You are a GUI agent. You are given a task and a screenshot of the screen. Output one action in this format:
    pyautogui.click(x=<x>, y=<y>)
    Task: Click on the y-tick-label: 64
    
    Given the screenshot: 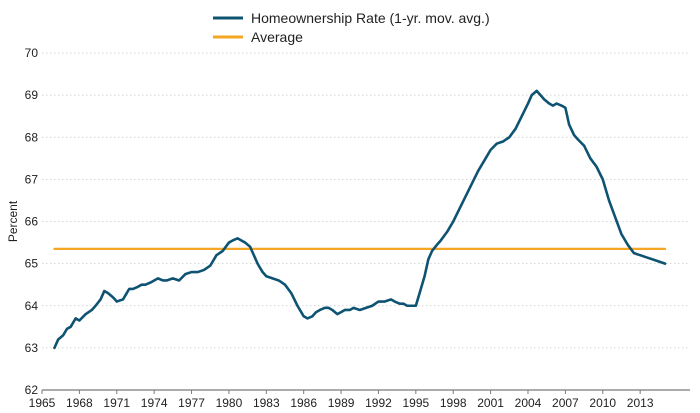 What is the action you would take?
    pyautogui.click(x=32, y=306)
    